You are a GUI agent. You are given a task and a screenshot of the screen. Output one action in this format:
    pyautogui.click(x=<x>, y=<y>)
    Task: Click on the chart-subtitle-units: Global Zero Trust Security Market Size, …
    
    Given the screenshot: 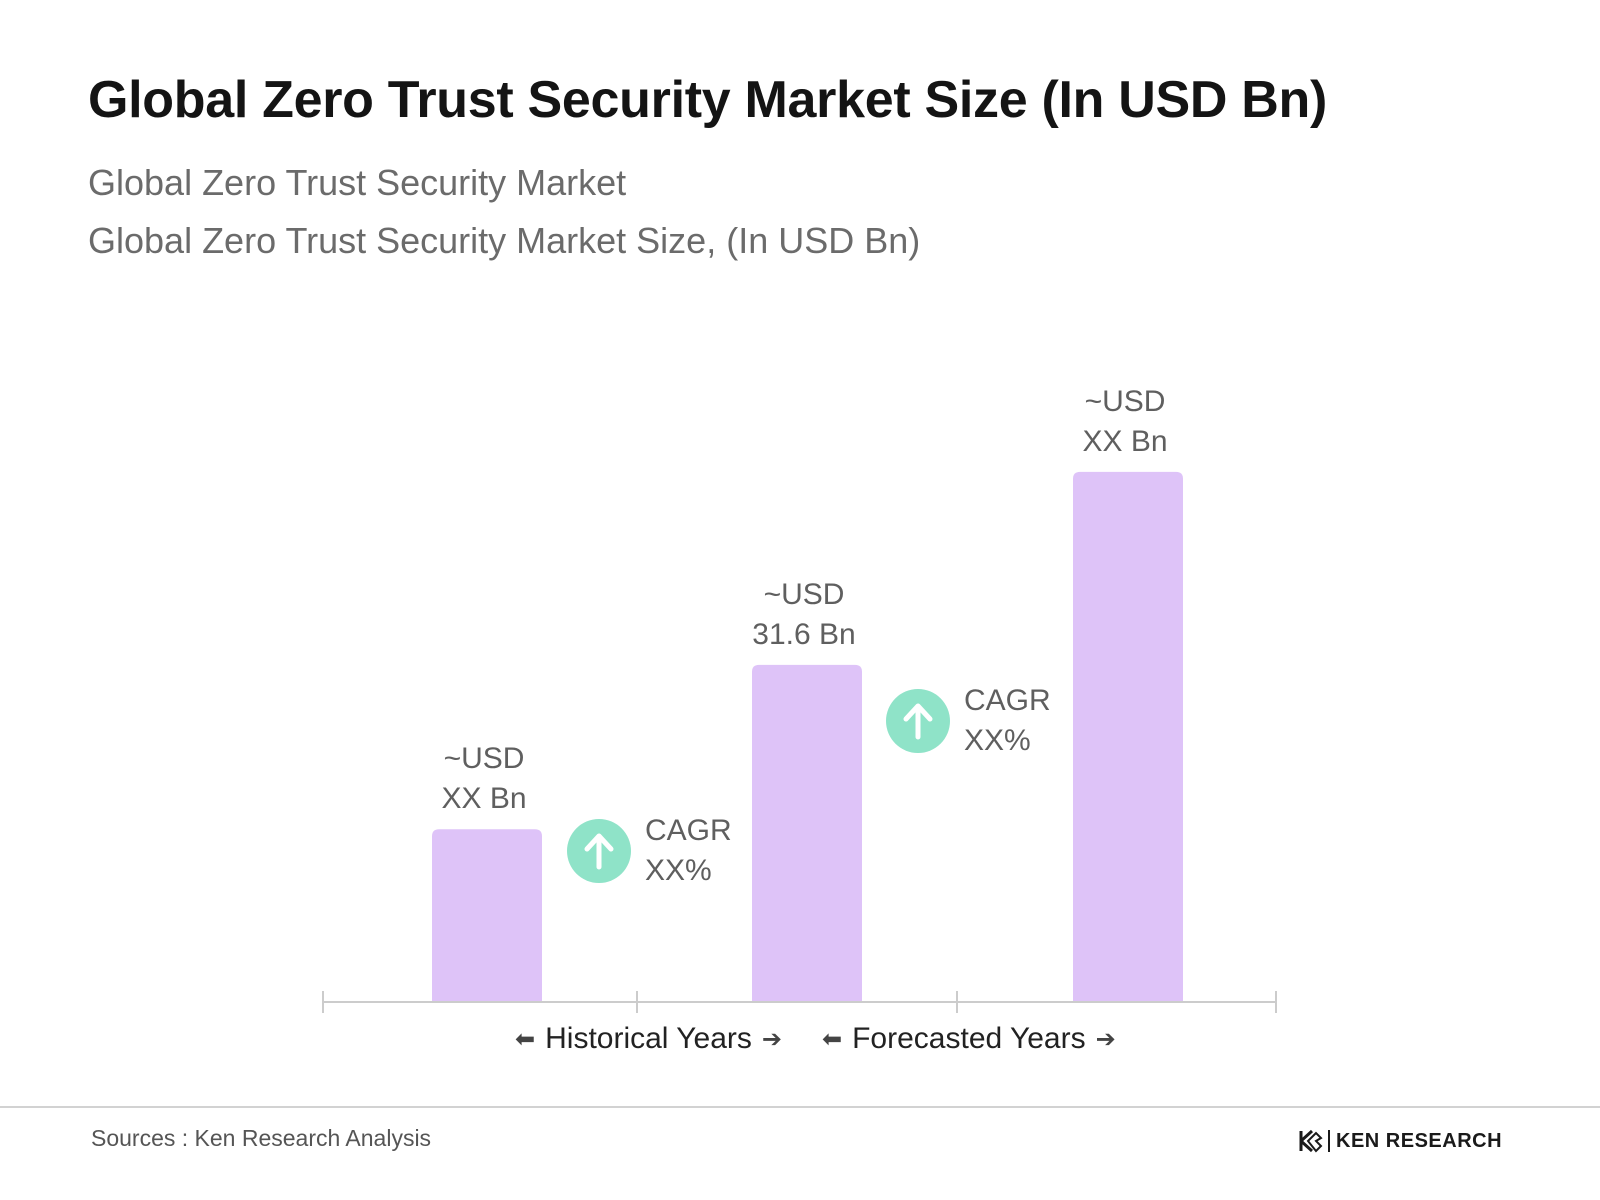 What is the action you would take?
    pyautogui.click(x=504, y=240)
    